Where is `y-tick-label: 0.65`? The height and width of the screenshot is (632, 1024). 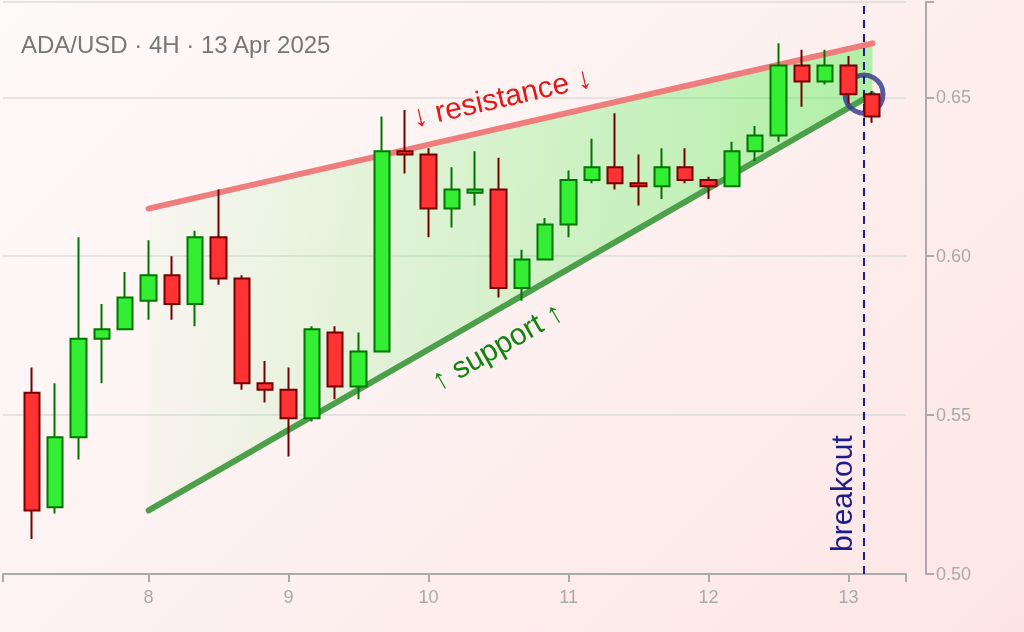 y-tick-label: 0.65 is located at coordinates (954, 97).